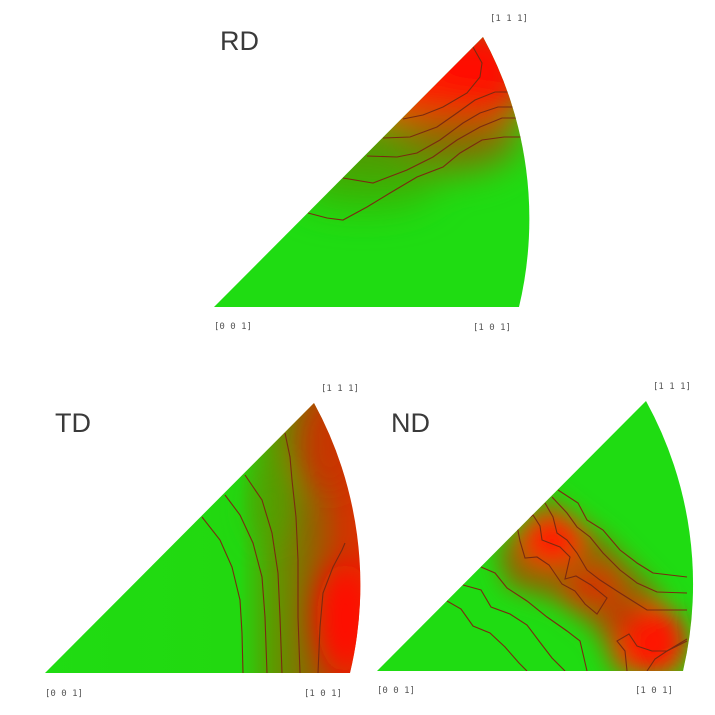 The image size is (715, 715). Describe the element at coordinates (410, 423) in the screenshot. I see `nd-direction-label: ND` at that location.